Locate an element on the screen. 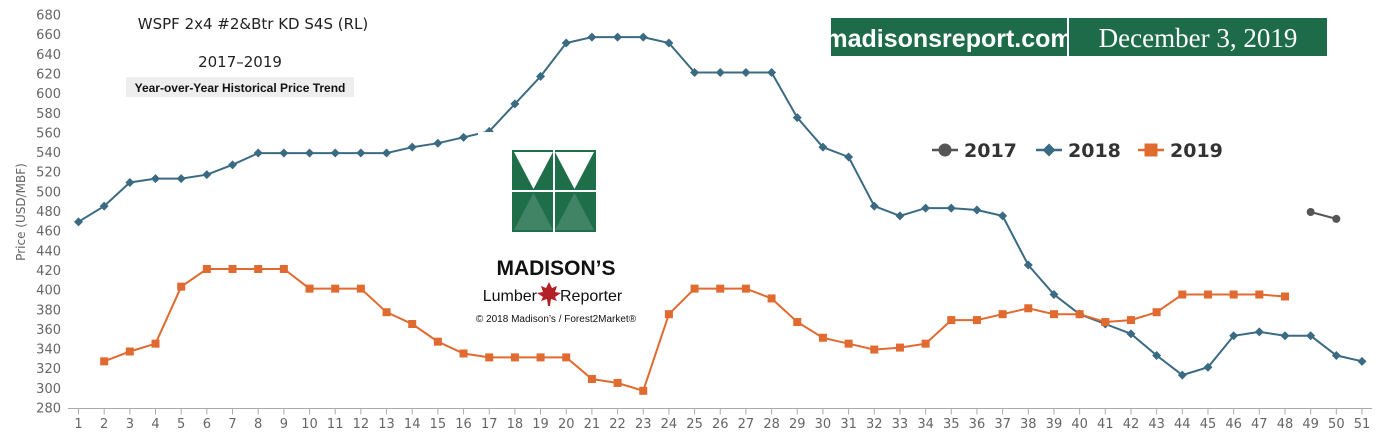  legend-item-2017: 2017 is located at coordinates (974, 151).